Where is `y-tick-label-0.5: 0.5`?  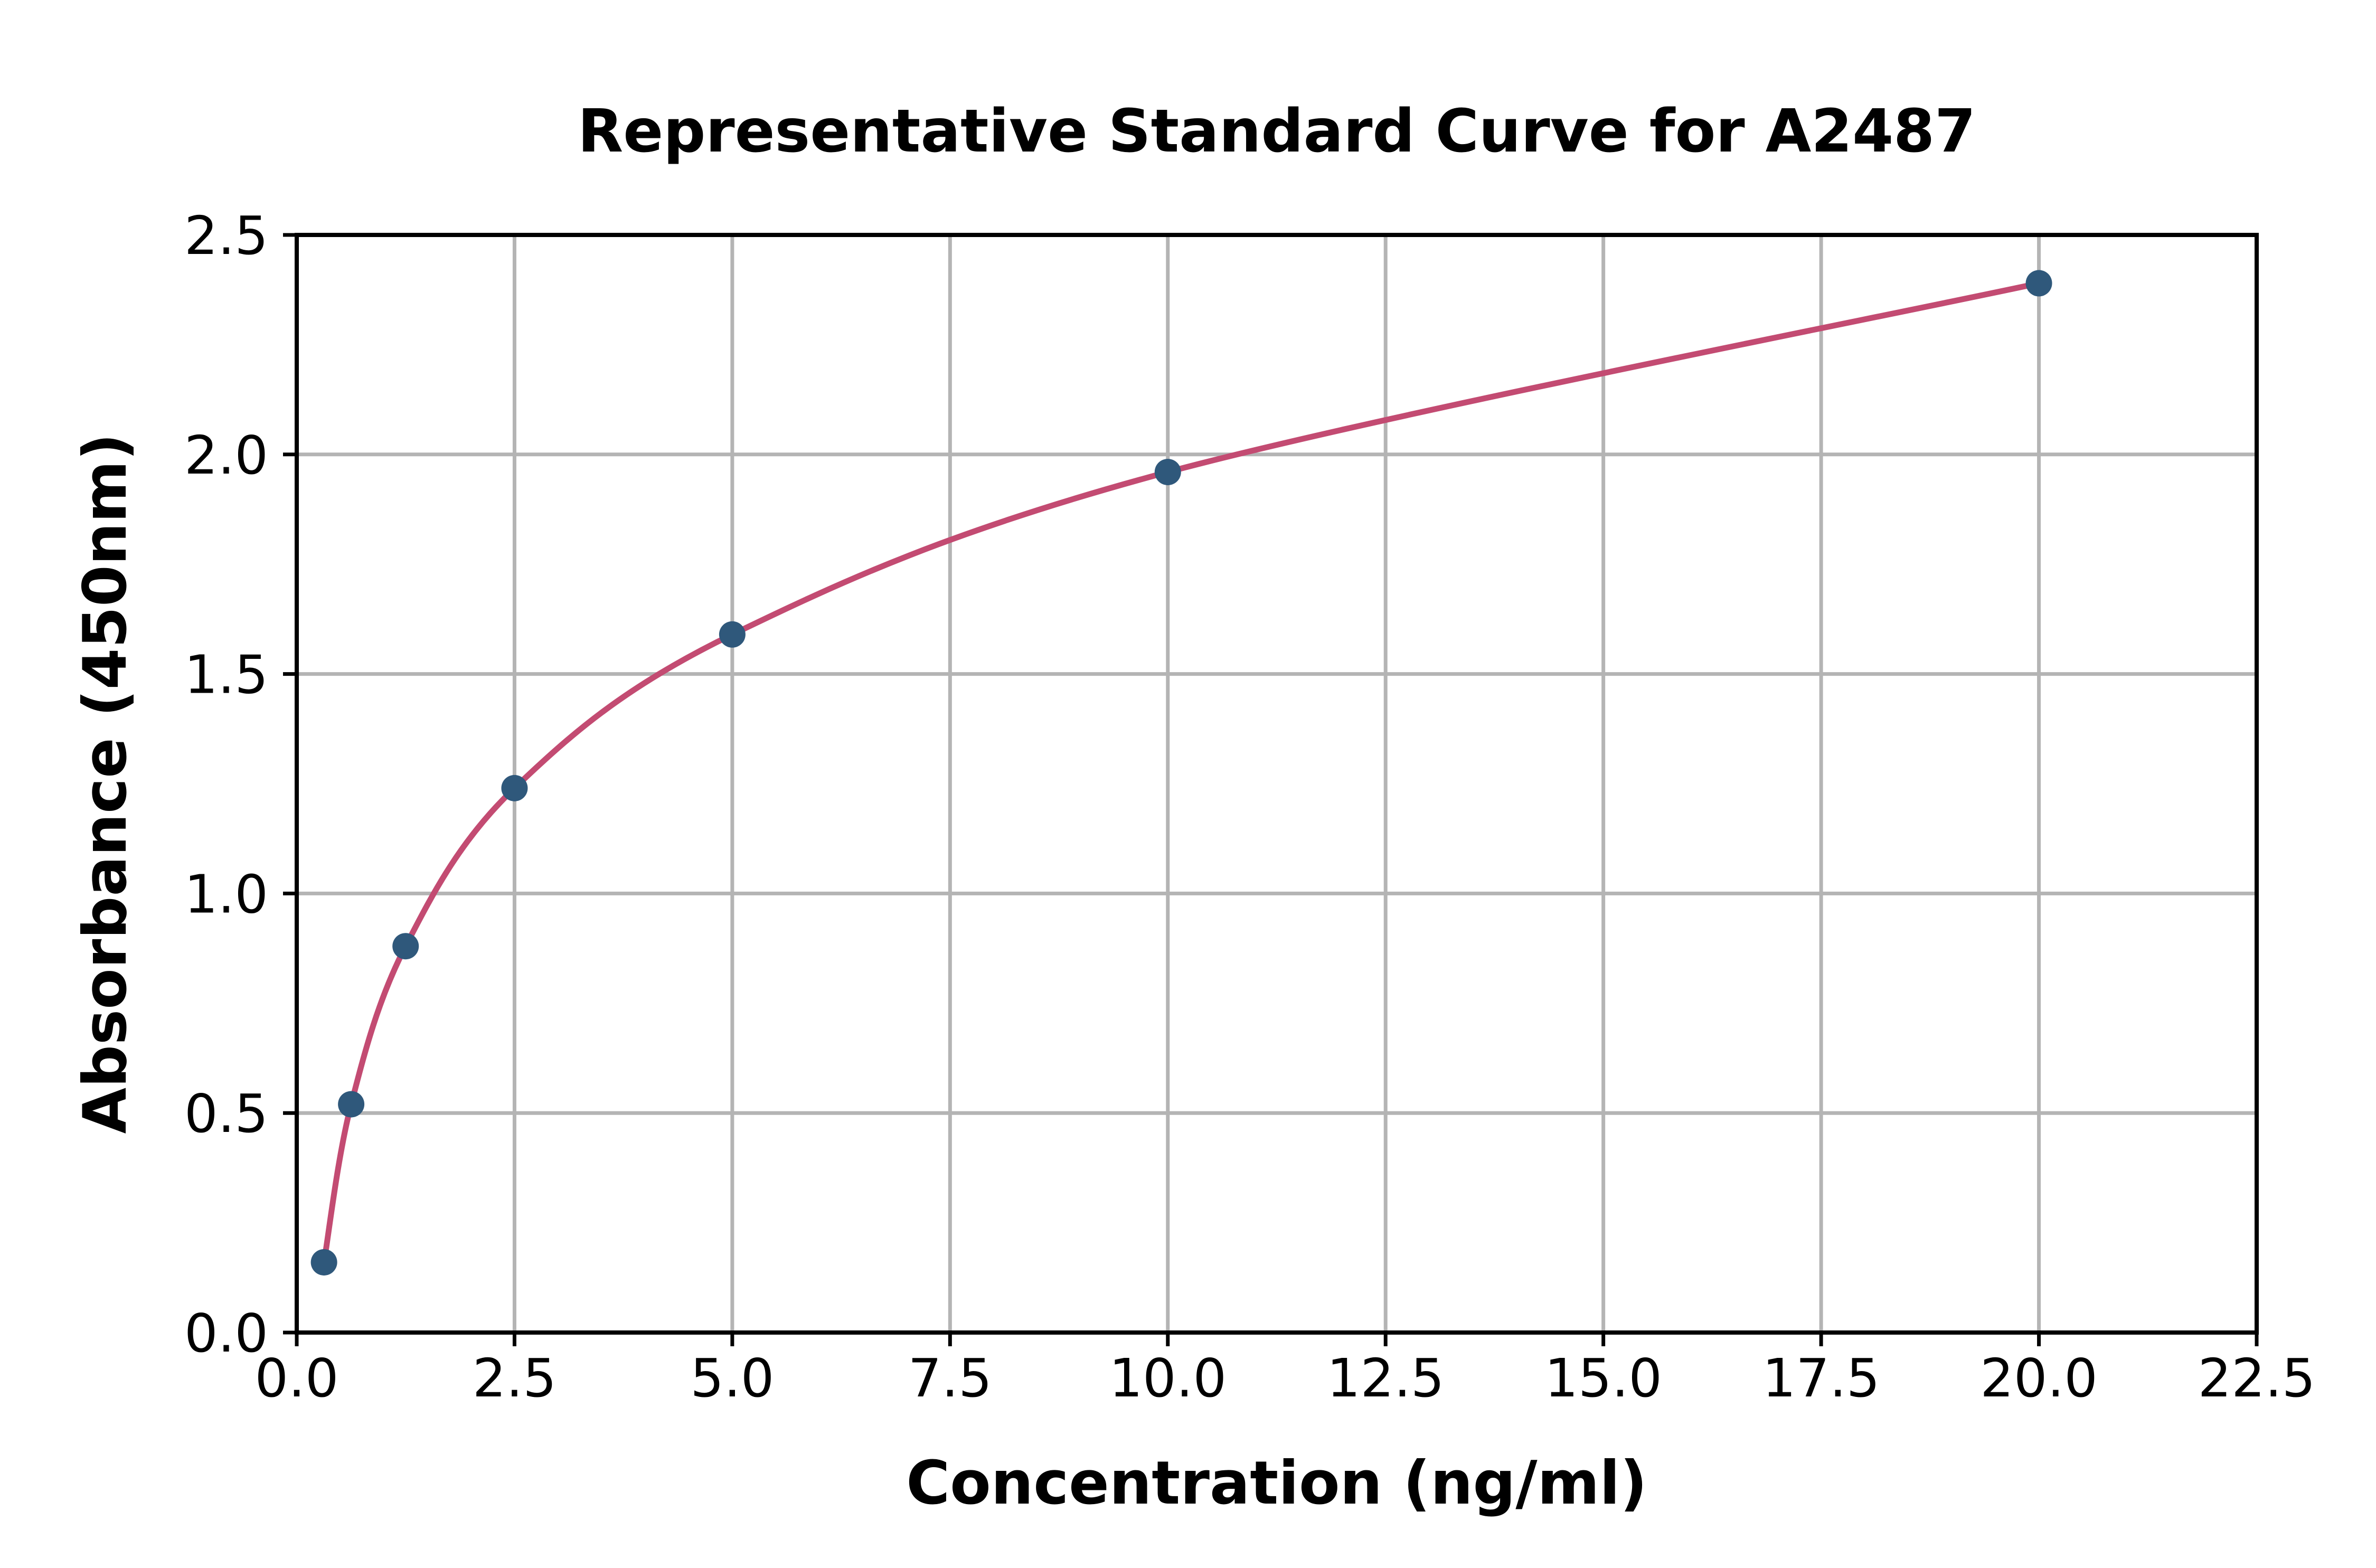 y-tick-label-0.5: 0.5 is located at coordinates (226, 1114).